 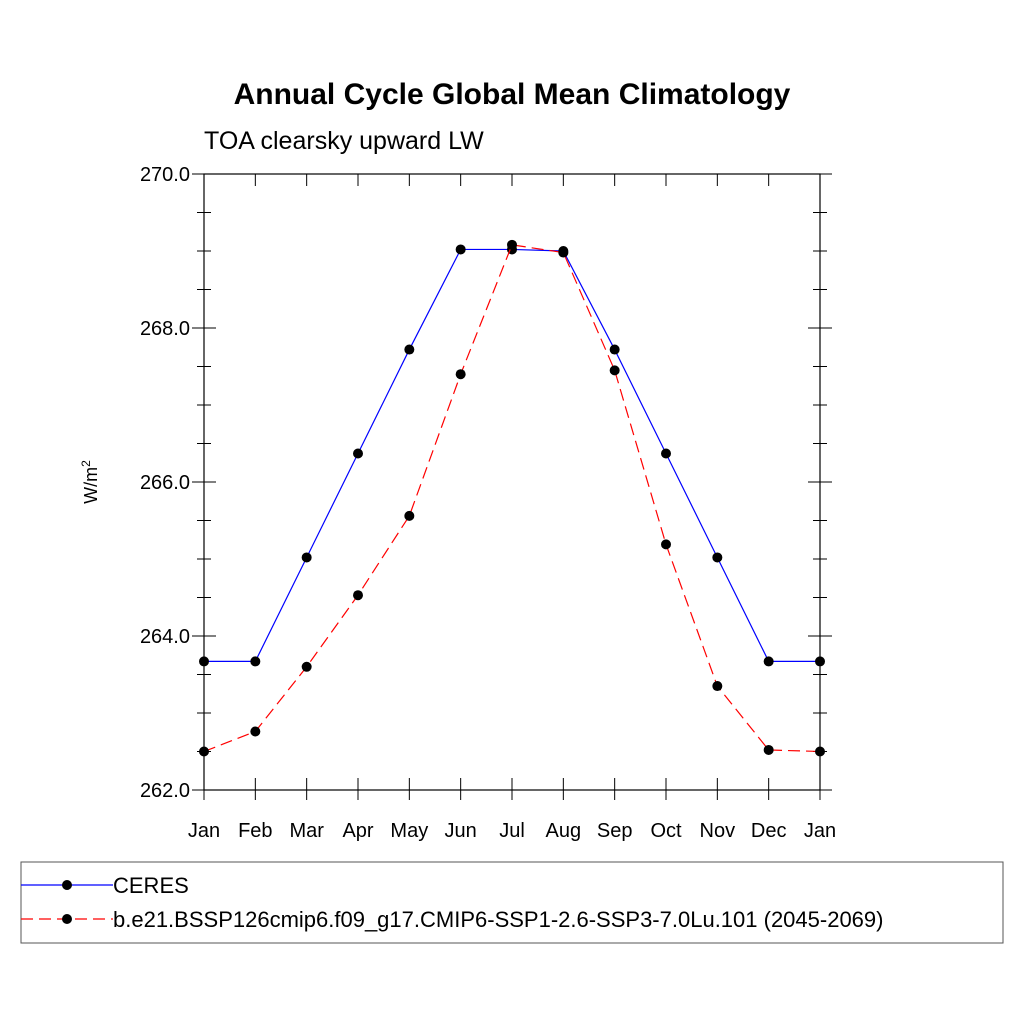 I want to click on x-tick-label: Mar, so click(x=306, y=831).